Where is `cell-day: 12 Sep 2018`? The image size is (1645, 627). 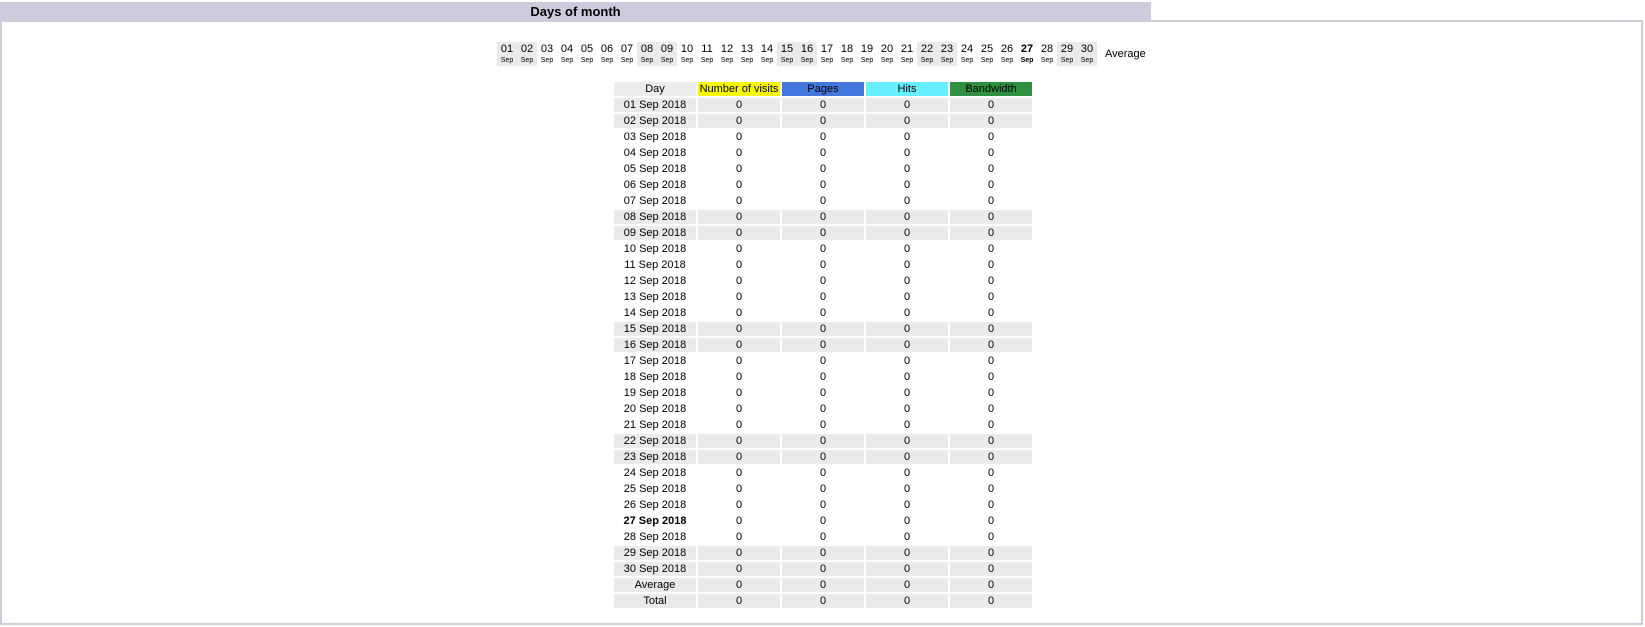
cell-day: 12 Sep 2018 is located at coordinates (655, 281).